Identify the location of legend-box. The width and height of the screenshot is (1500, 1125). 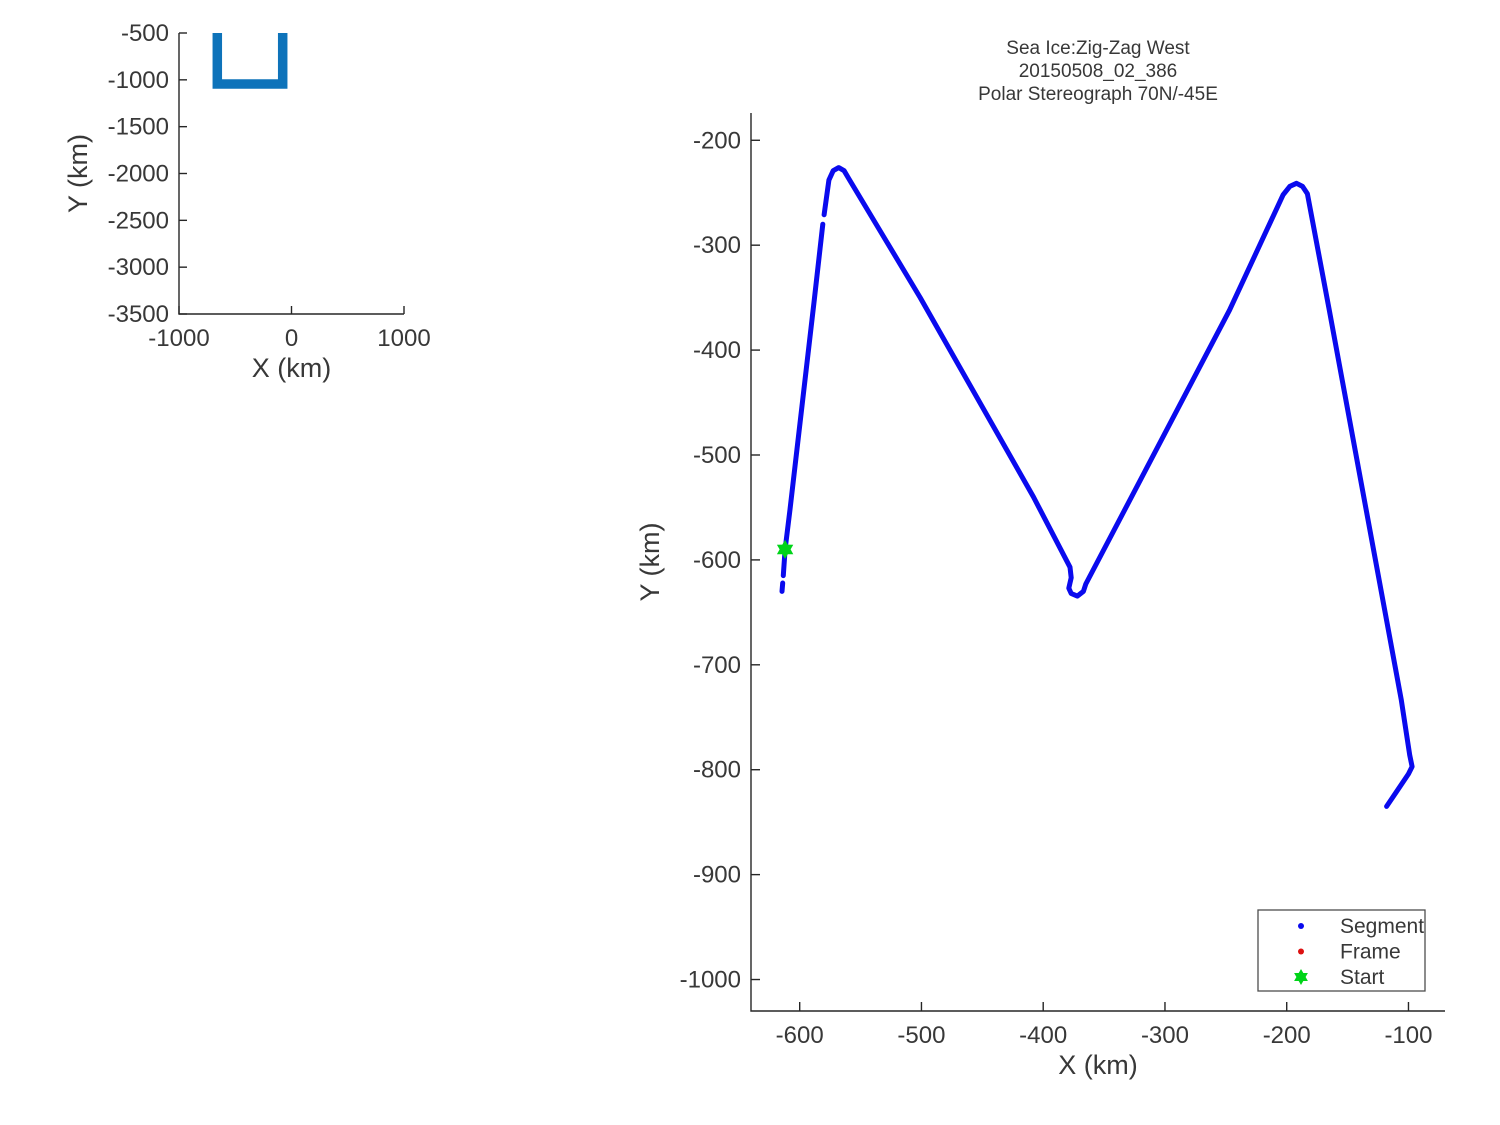
(1341, 950).